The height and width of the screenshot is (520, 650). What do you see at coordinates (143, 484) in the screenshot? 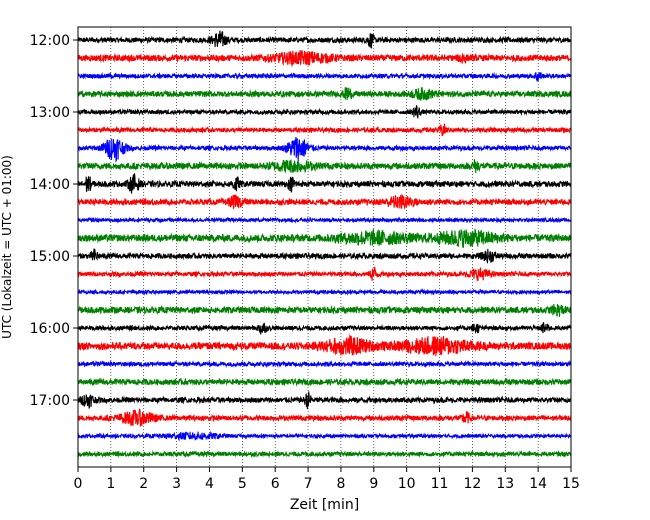
I see `x-tick-label-2: 2` at bounding box center [143, 484].